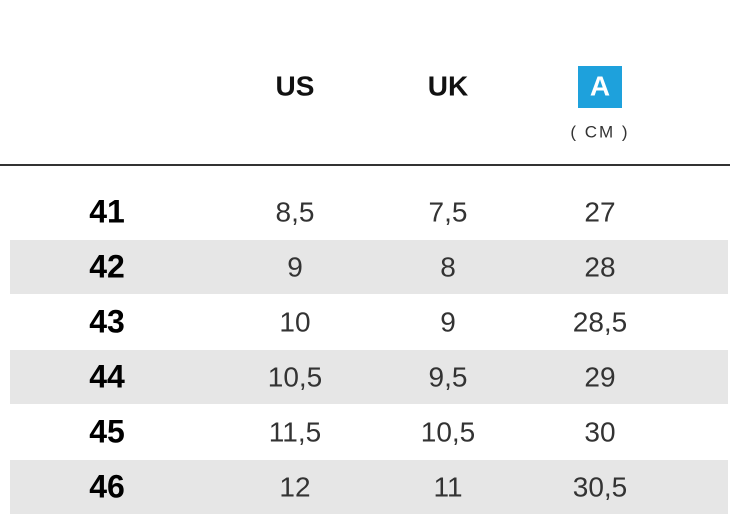 The image size is (754, 524). Describe the element at coordinates (107, 266) in the screenshot. I see `size-label: 42` at that location.